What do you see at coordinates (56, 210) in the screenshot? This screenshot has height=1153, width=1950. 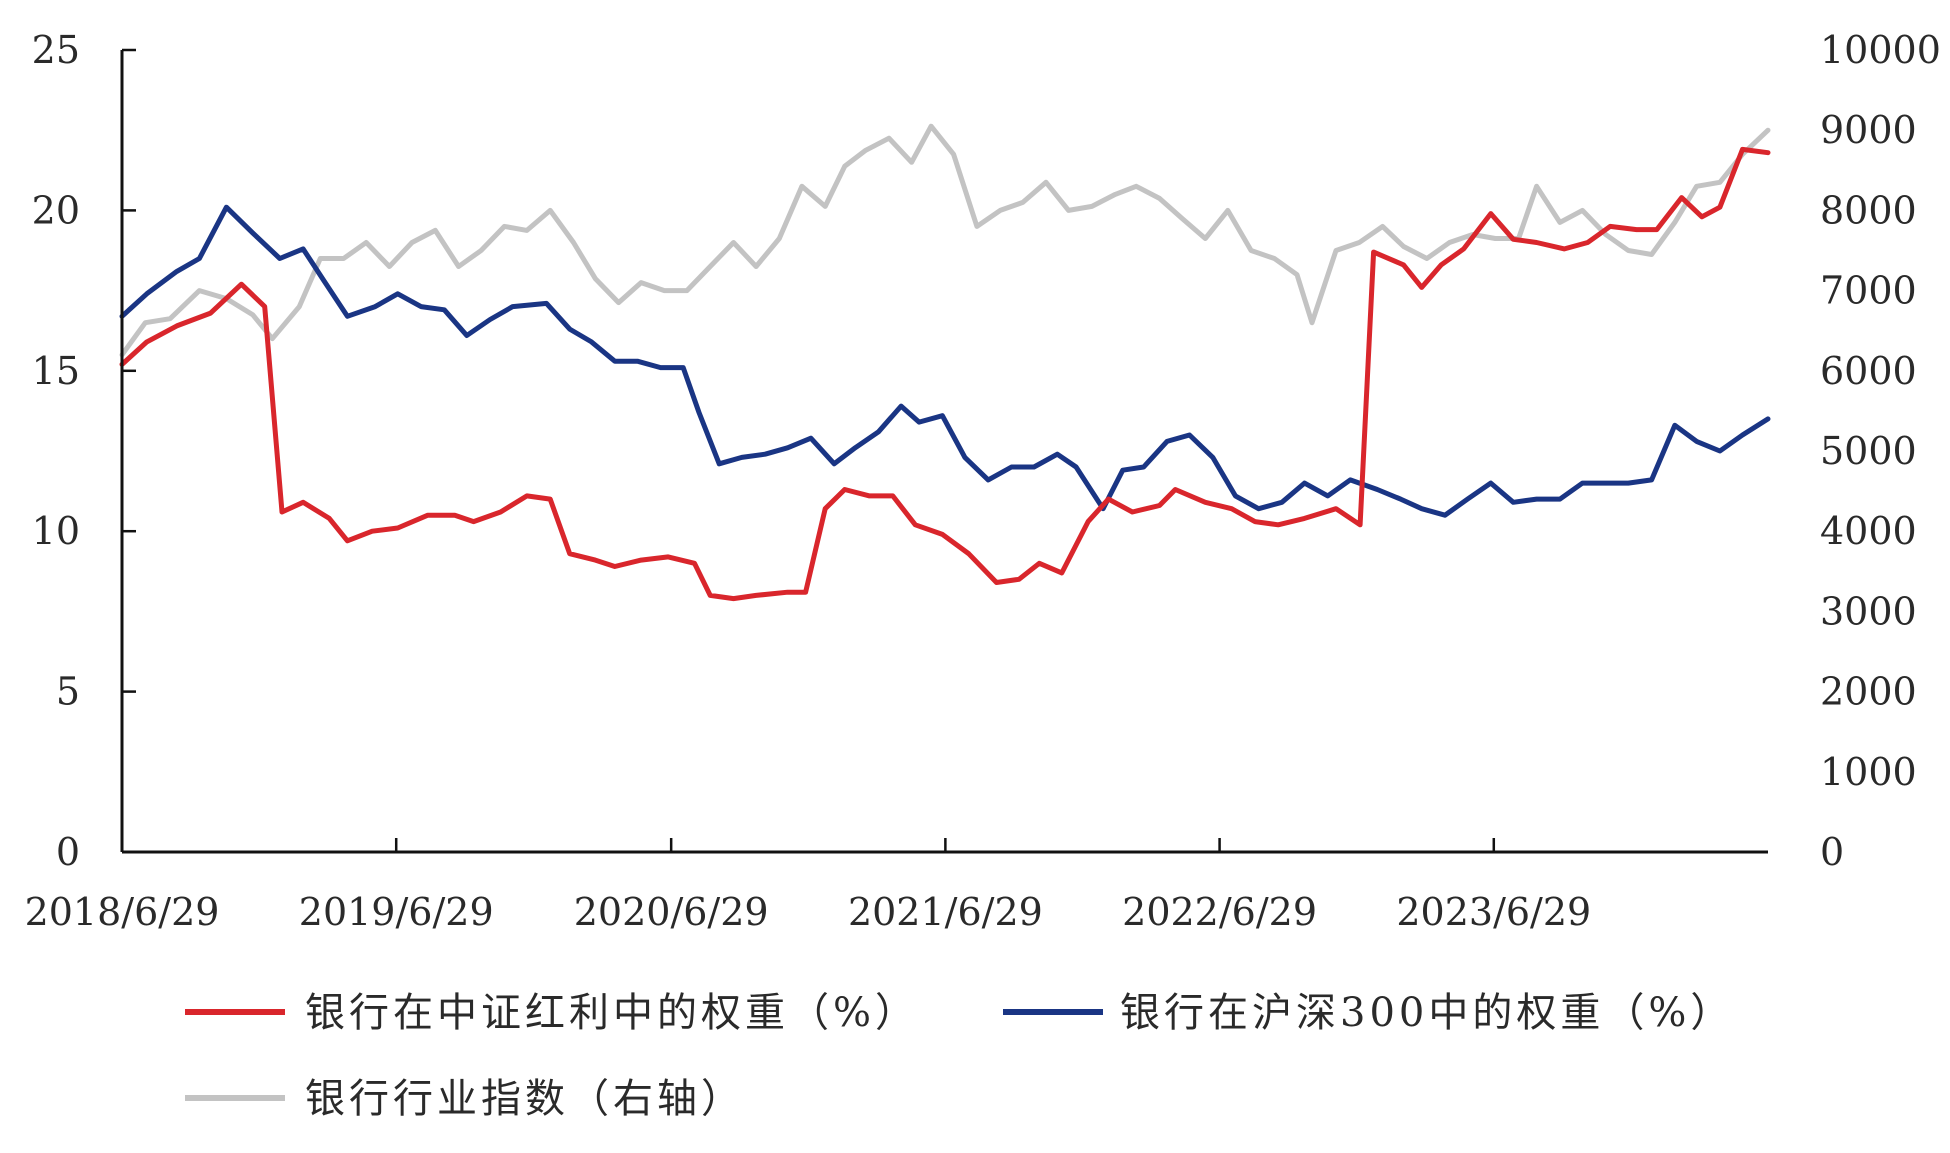 I see `y-left-tick-label: 20` at bounding box center [56, 210].